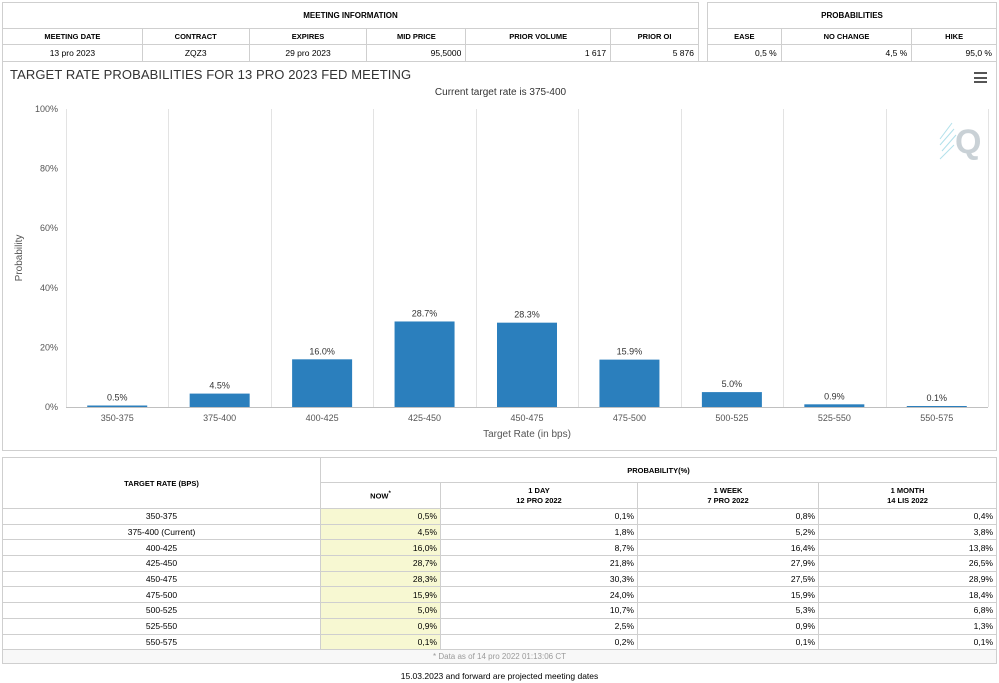 The image size is (999, 683). I want to click on col-expires: EXPIRES, so click(308, 36).